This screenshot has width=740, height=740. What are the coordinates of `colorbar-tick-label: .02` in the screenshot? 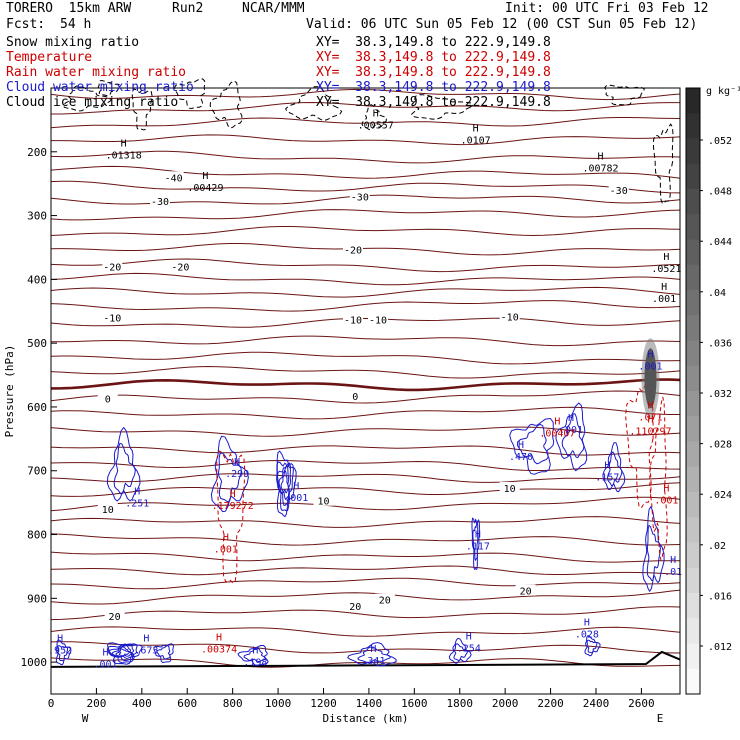 It's located at (717, 546).